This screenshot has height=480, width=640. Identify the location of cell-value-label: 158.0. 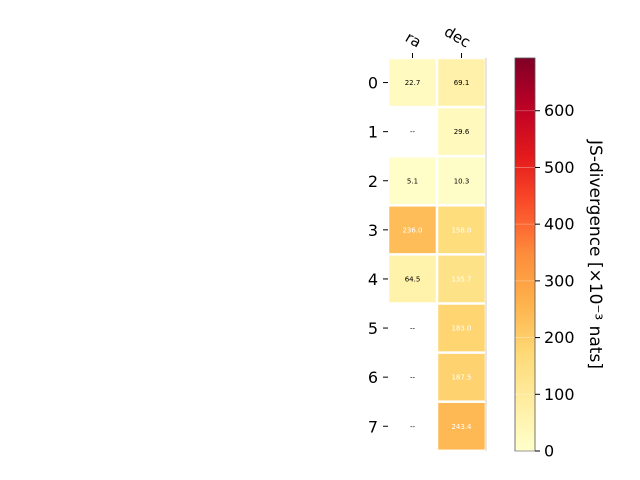
(461, 230).